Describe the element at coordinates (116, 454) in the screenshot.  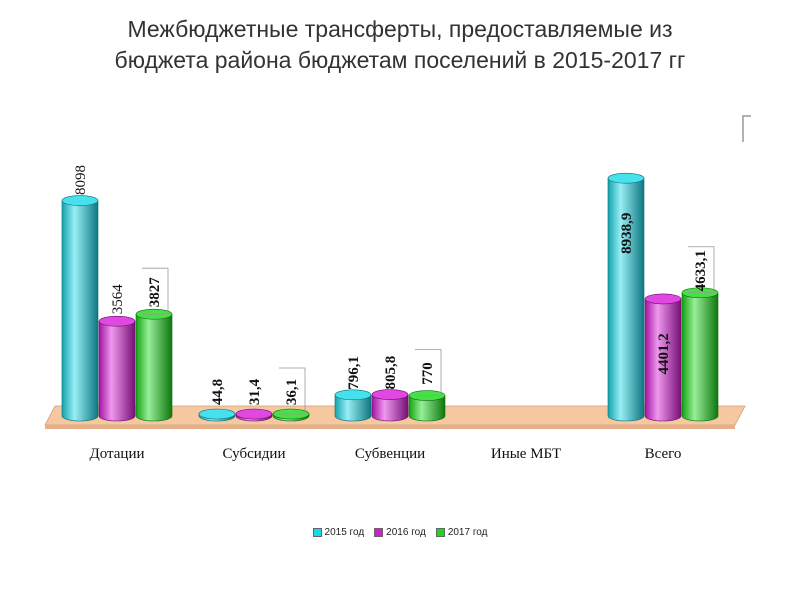
I see `category-label: Дотации` at that location.